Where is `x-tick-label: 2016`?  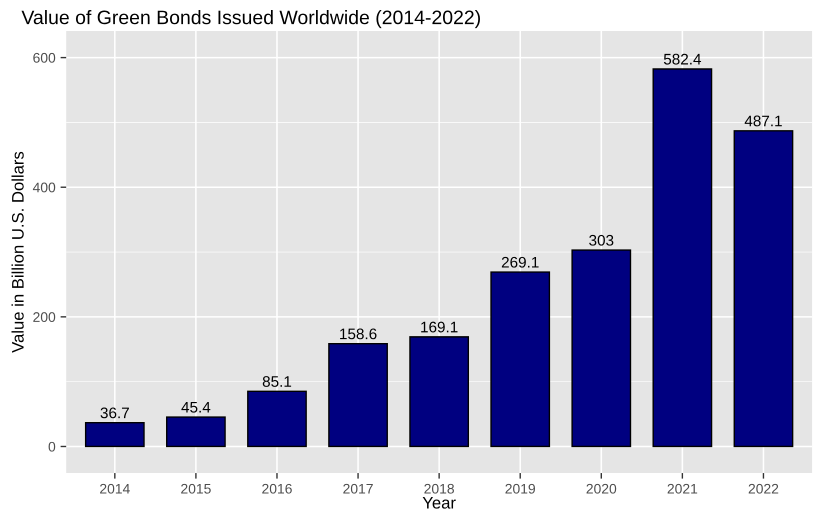 x-tick-label: 2016 is located at coordinates (277, 489).